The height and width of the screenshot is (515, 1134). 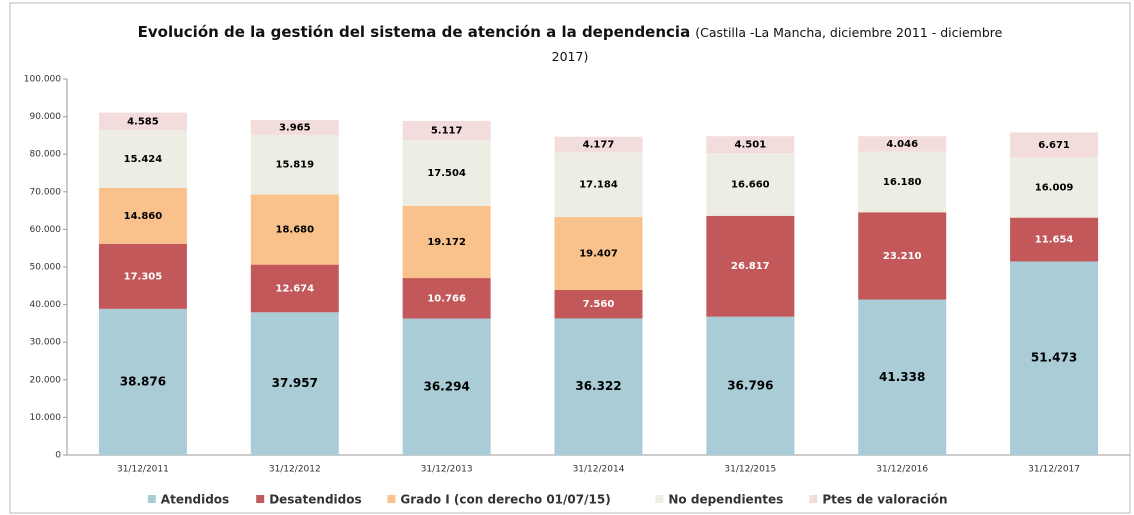 What do you see at coordinates (42, 80) in the screenshot?
I see `y-tick-label: 100.000` at bounding box center [42, 80].